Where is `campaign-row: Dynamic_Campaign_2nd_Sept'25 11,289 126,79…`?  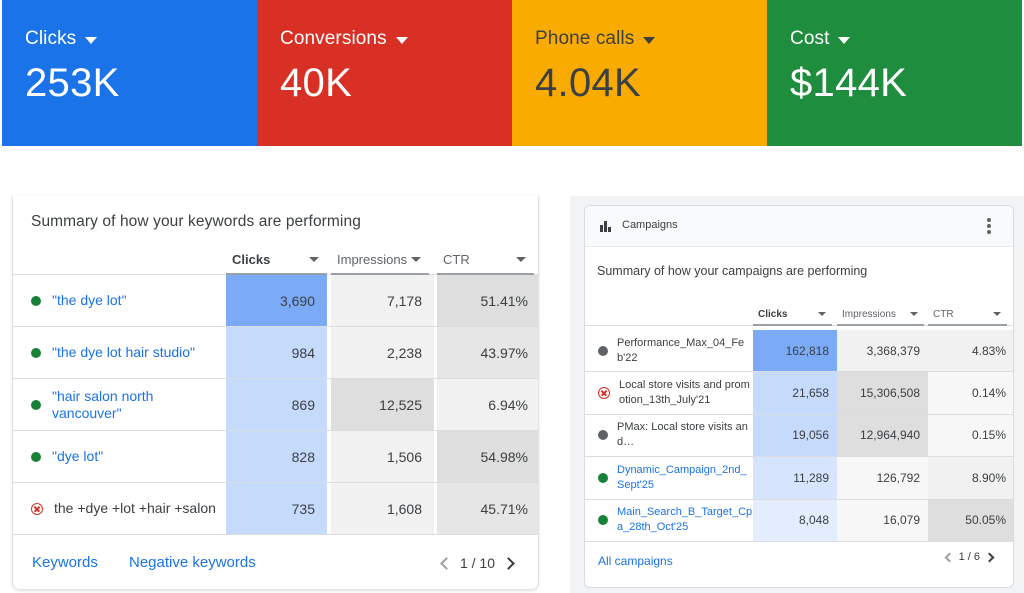
campaign-row: Dynamic_Campaign_2nd_Sept'25 11,289 126,79… is located at coordinates (799, 478).